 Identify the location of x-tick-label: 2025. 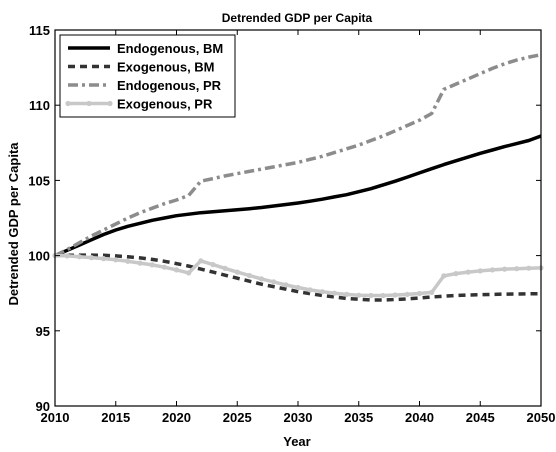
(237, 417).